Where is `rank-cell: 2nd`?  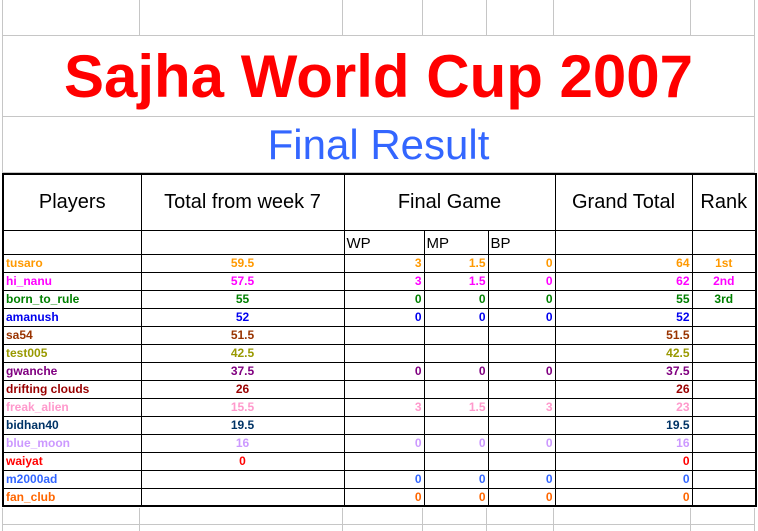 rank-cell: 2nd is located at coordinates (724, 281).